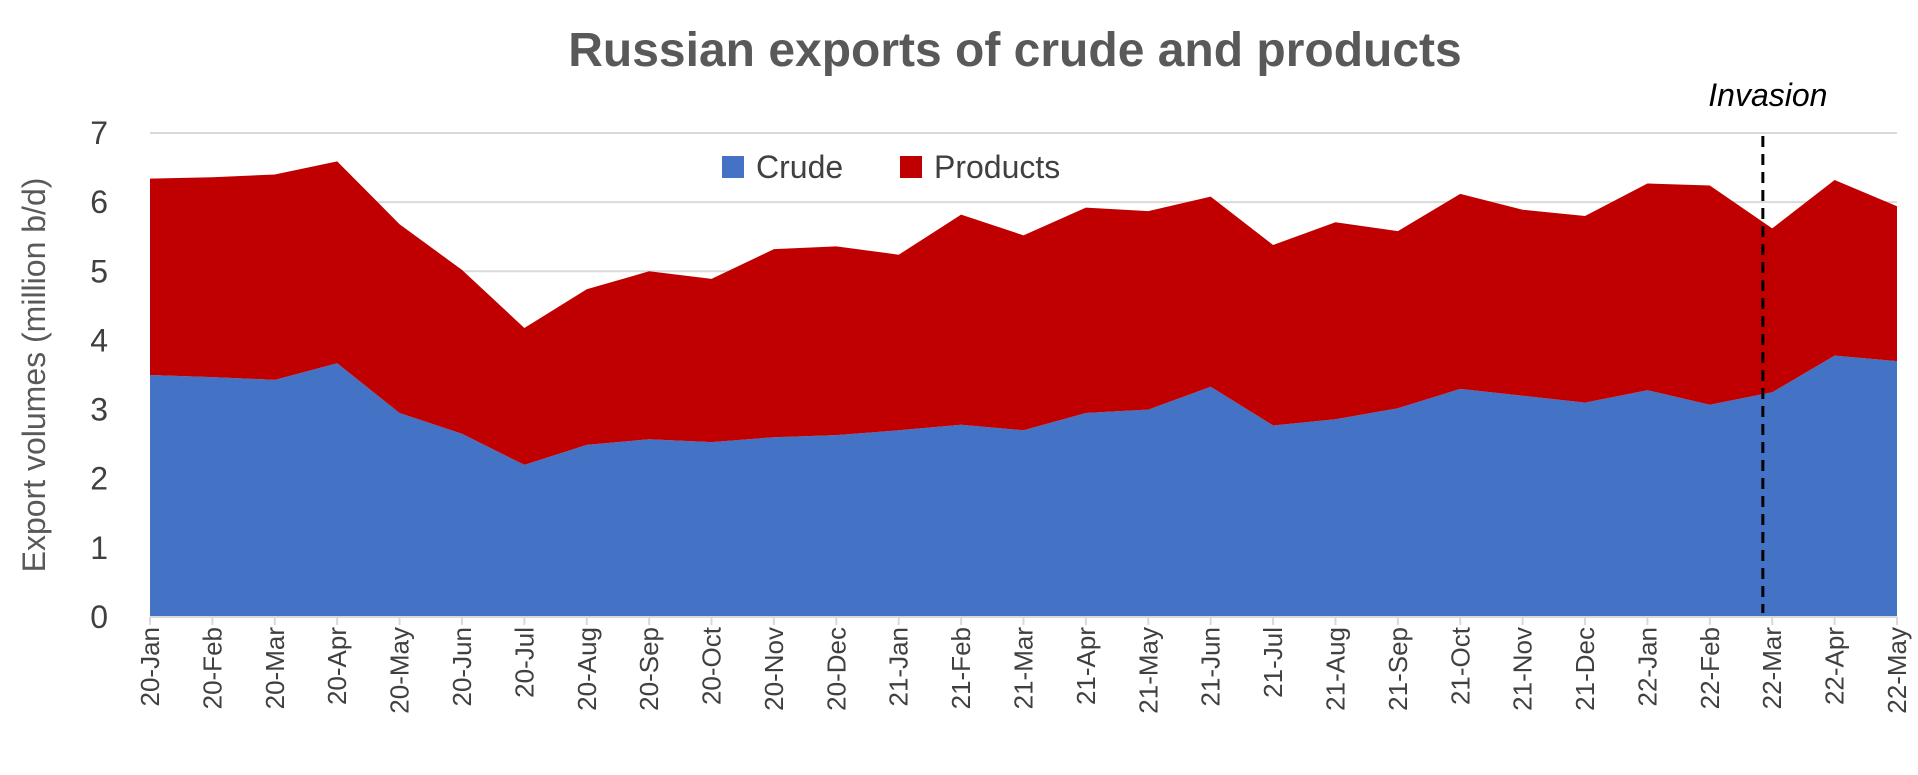 The width and height of the screenshot is (1918, 775). I want to click on x-tick-label: 20-Jun, so click(462, 667).